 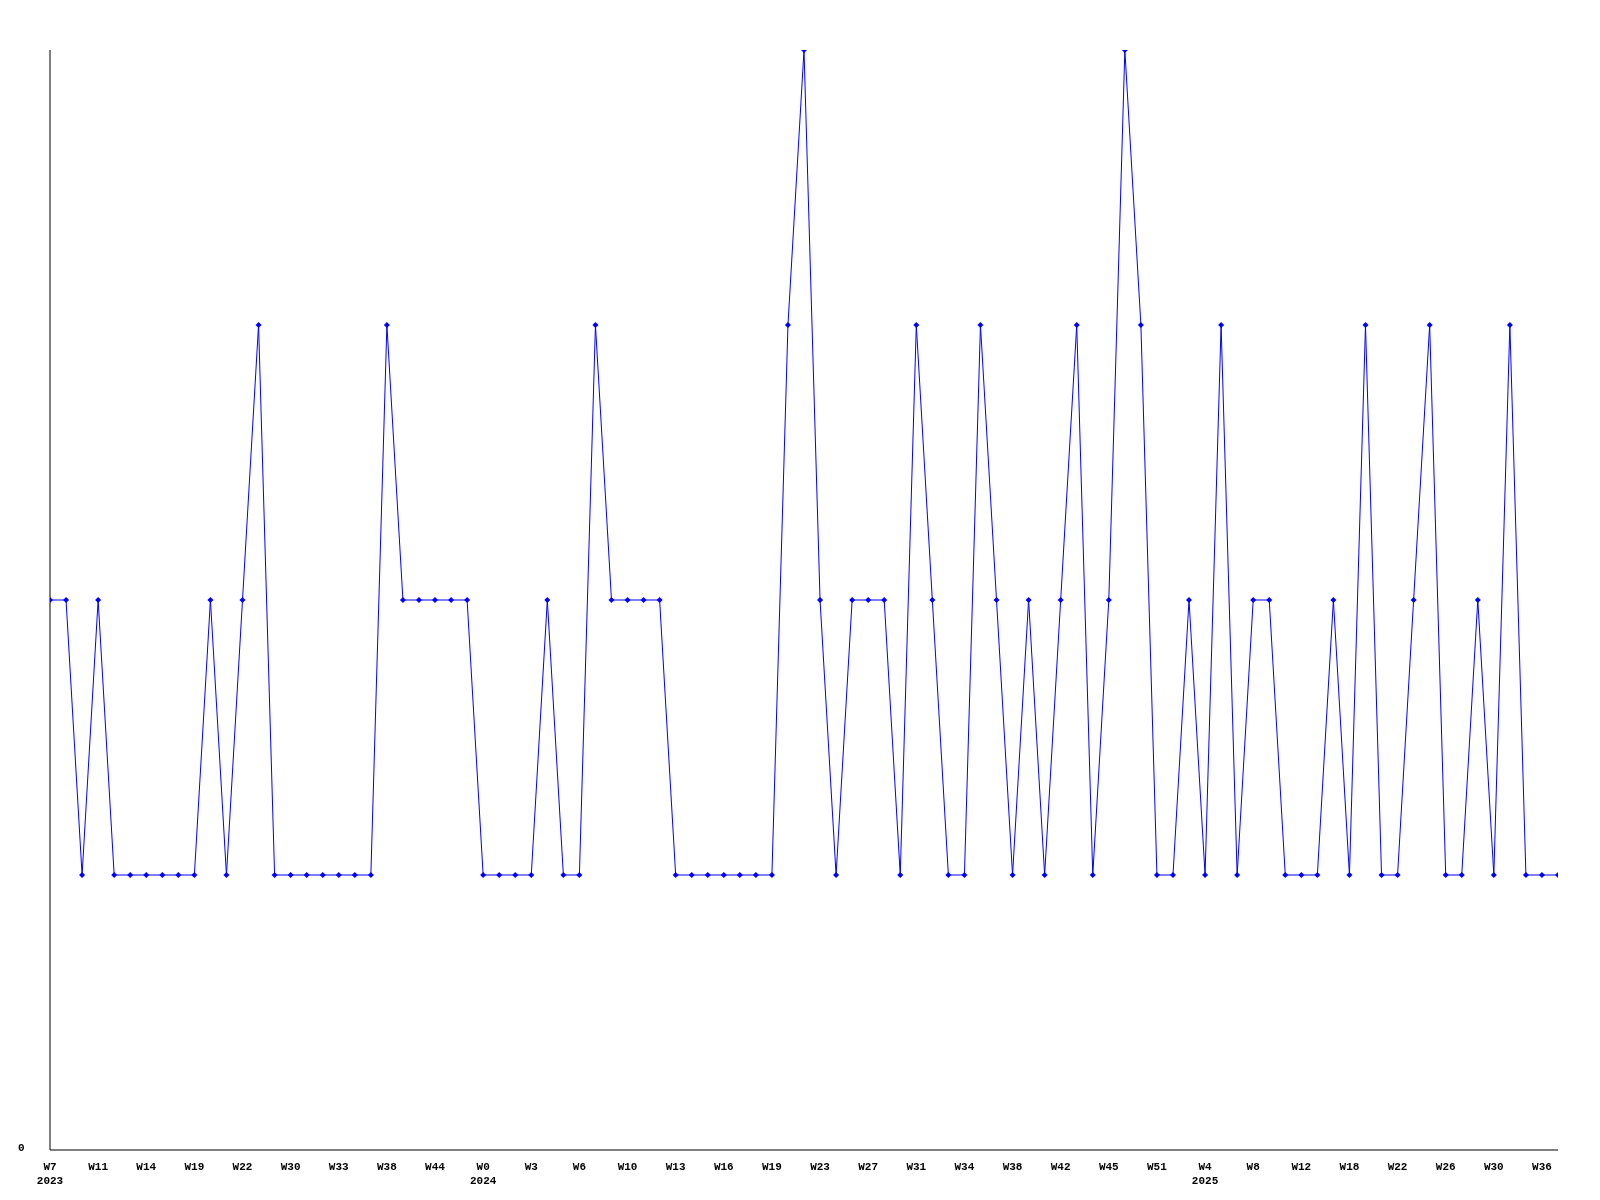 I want to click on x-tick-label: W18, so click(x=1349, y=1167).